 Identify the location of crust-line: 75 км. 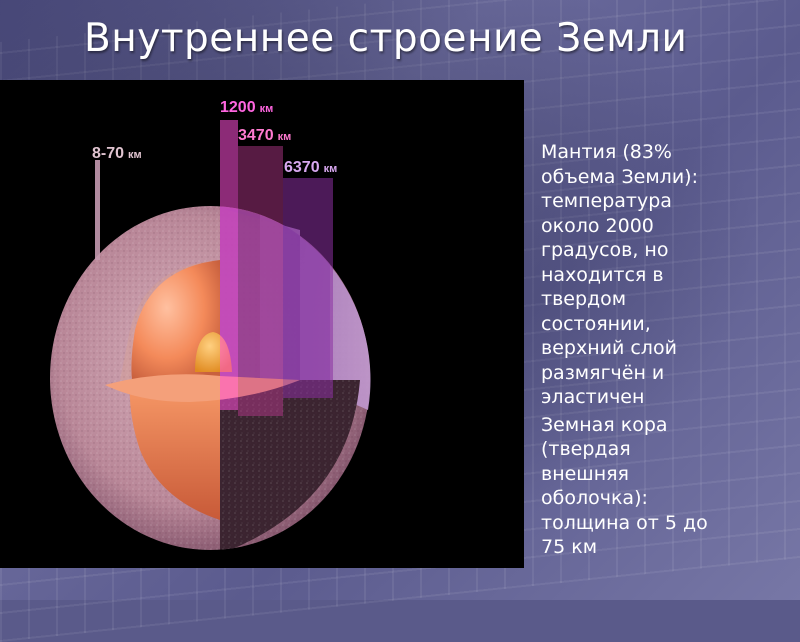
(569, 547).